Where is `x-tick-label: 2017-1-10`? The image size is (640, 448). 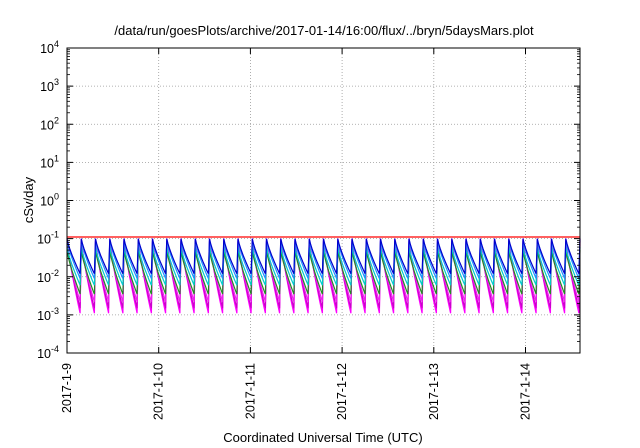 x-tick-label: 2017-1-10 is located at coordinates (159, 391).